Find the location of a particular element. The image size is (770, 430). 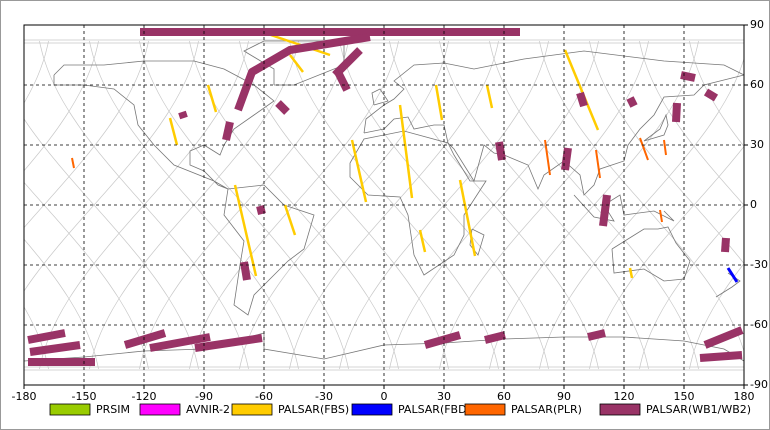

x-tick-label: 0 is located at coordinates (384, 396).